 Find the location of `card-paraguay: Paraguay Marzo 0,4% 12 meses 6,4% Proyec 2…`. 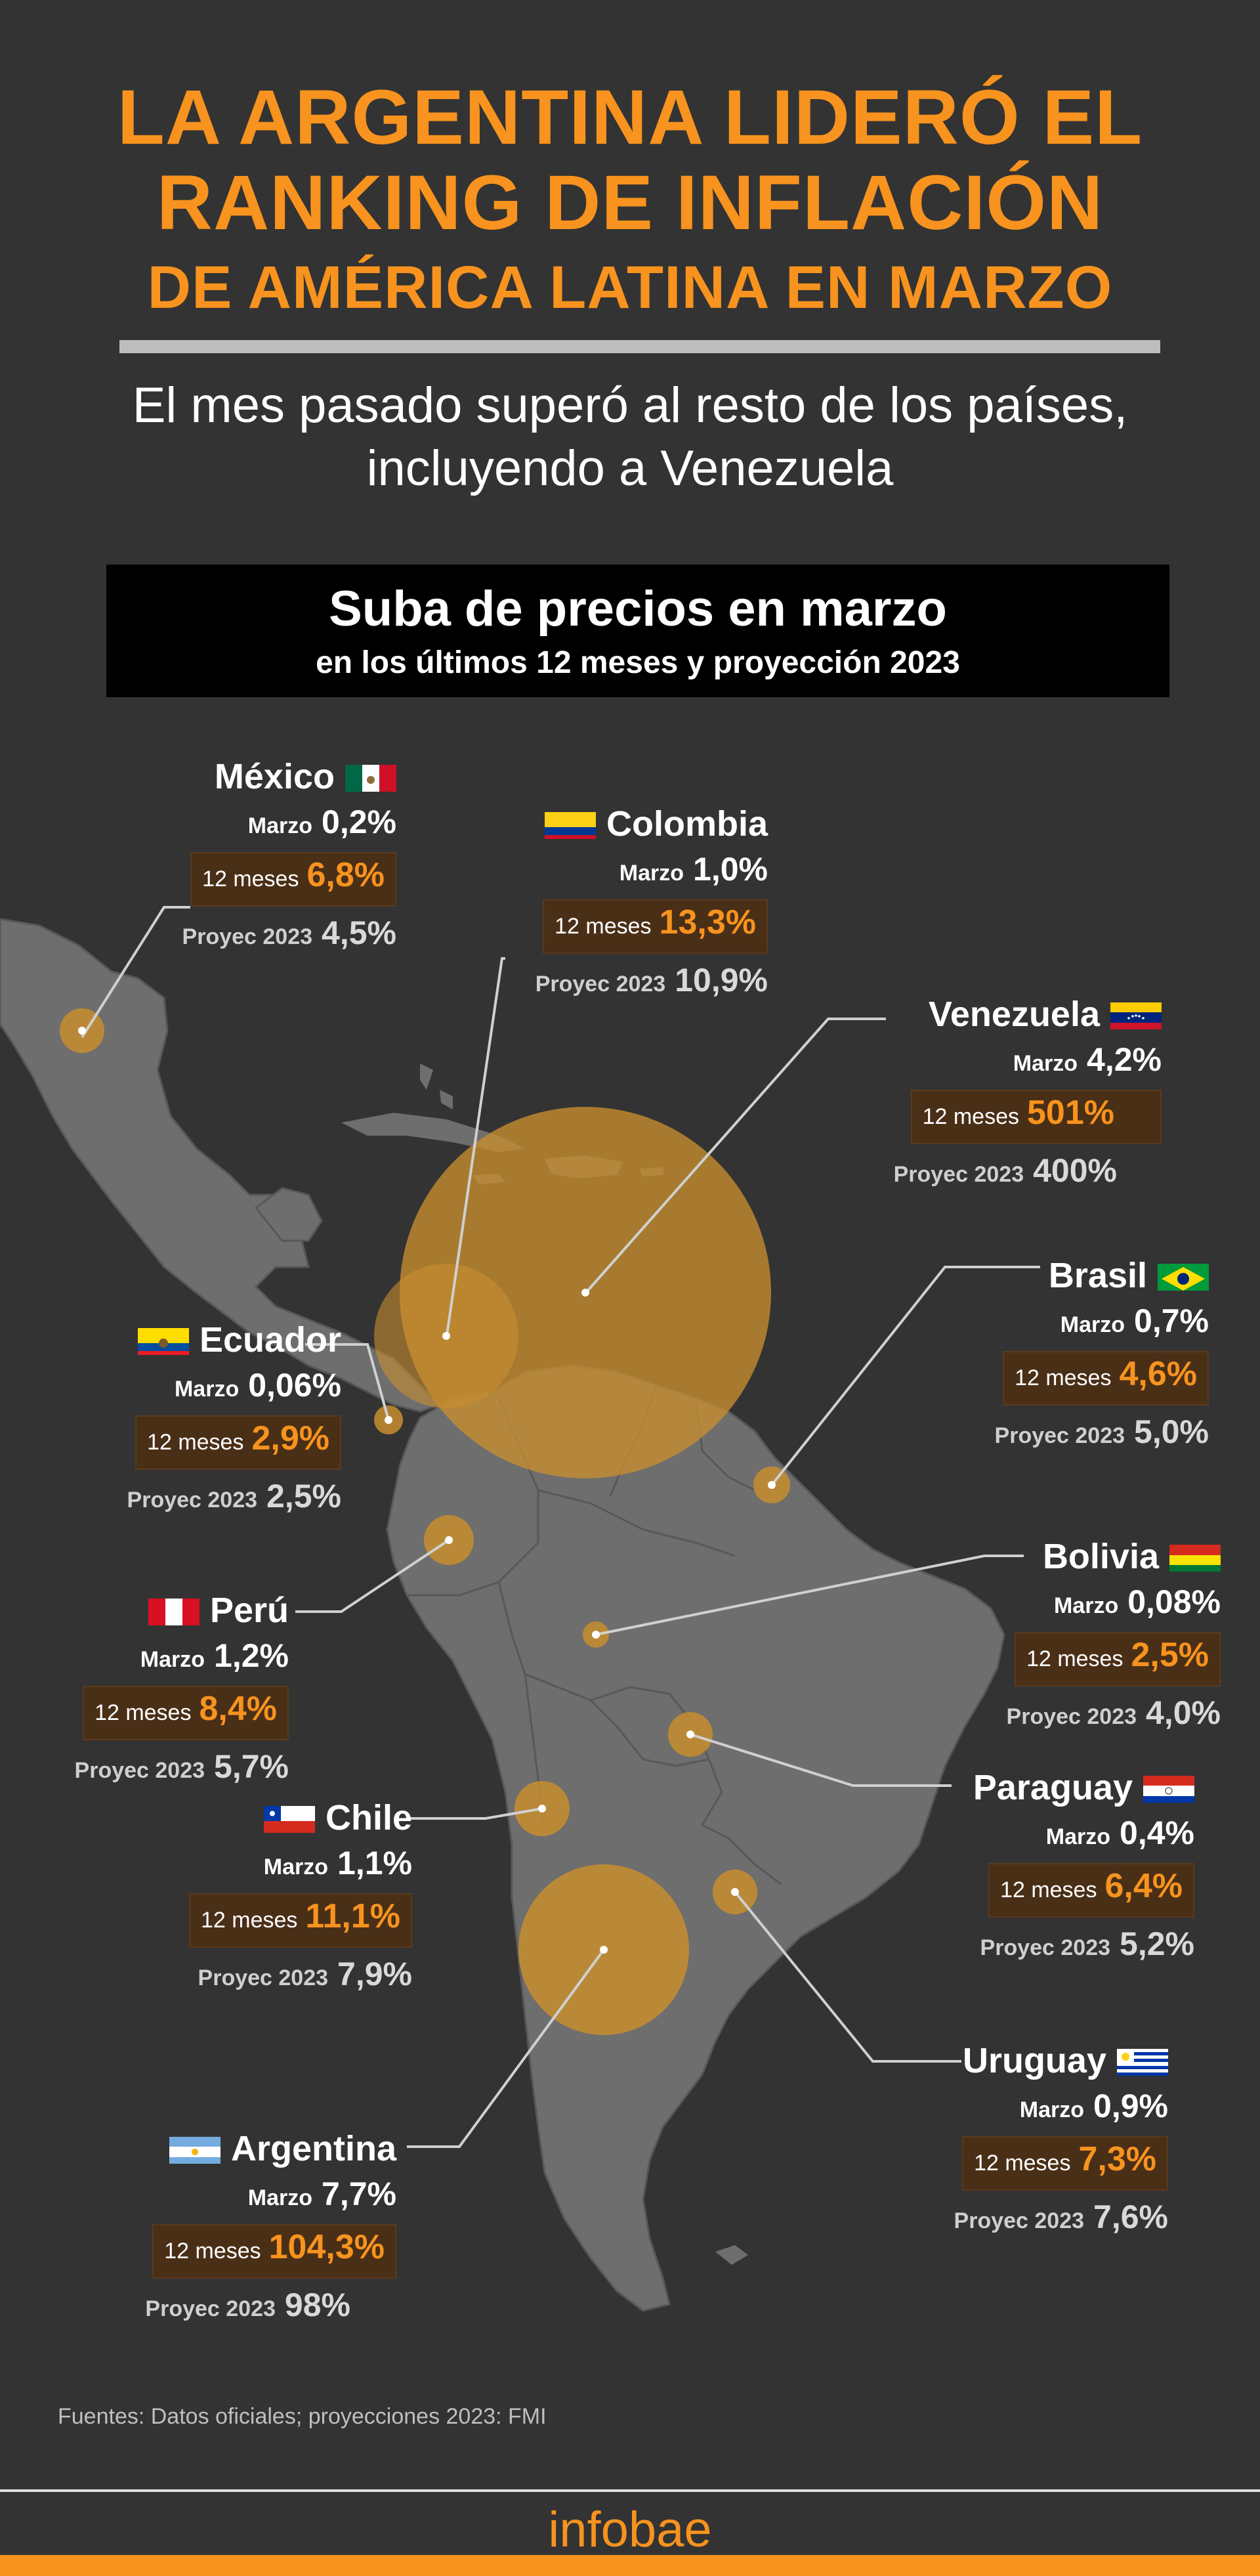

card-paraguay: Paraguay Marzo 0,4% 12 meses 6,4% Proyec 2… is located at coordinates (1023, 1867).